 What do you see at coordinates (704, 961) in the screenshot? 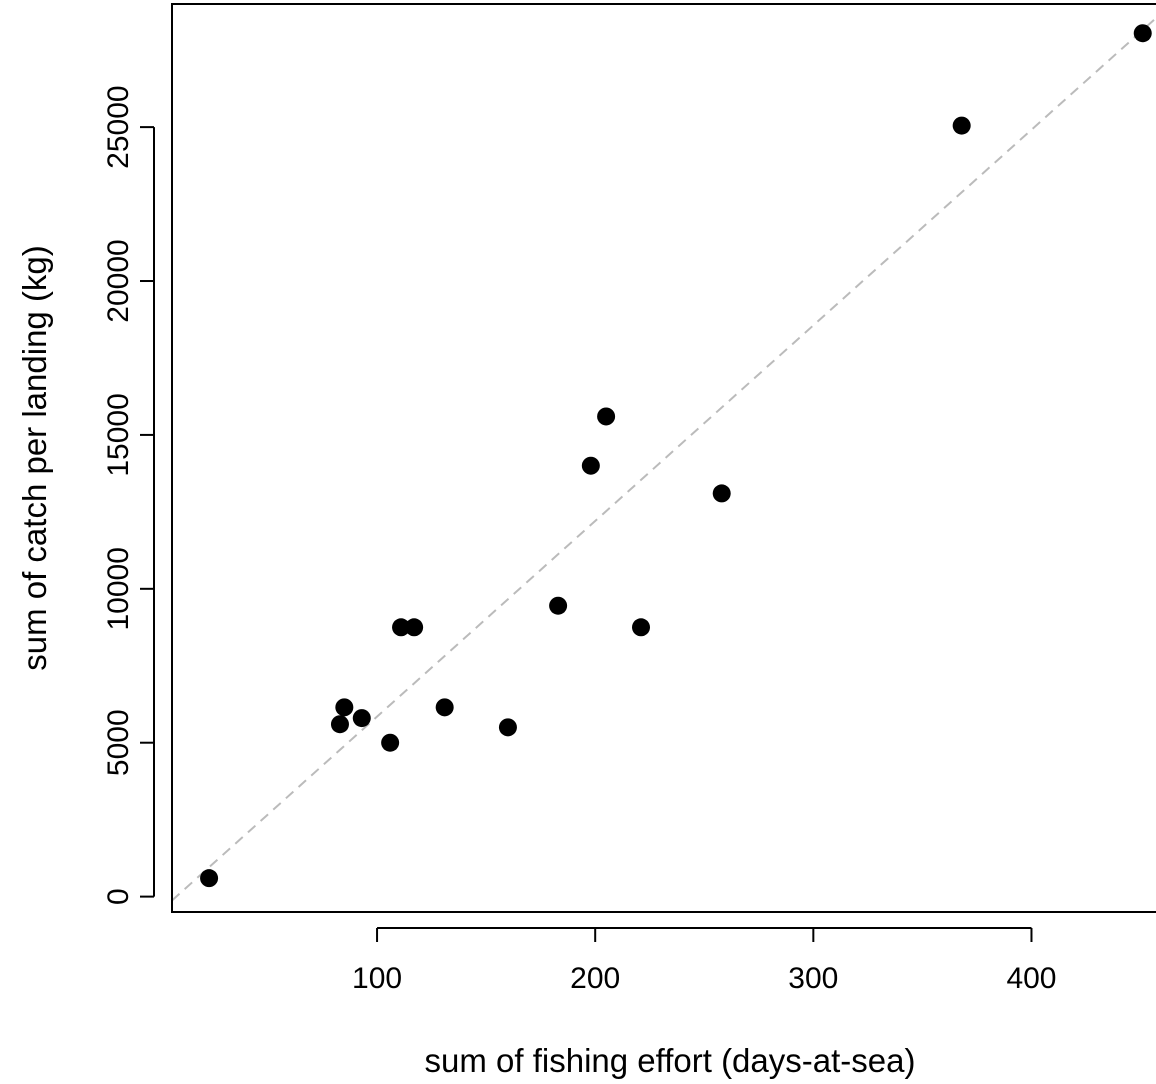
I see `x-axis: 100 200 300 400` at bounding box center [704, 961].